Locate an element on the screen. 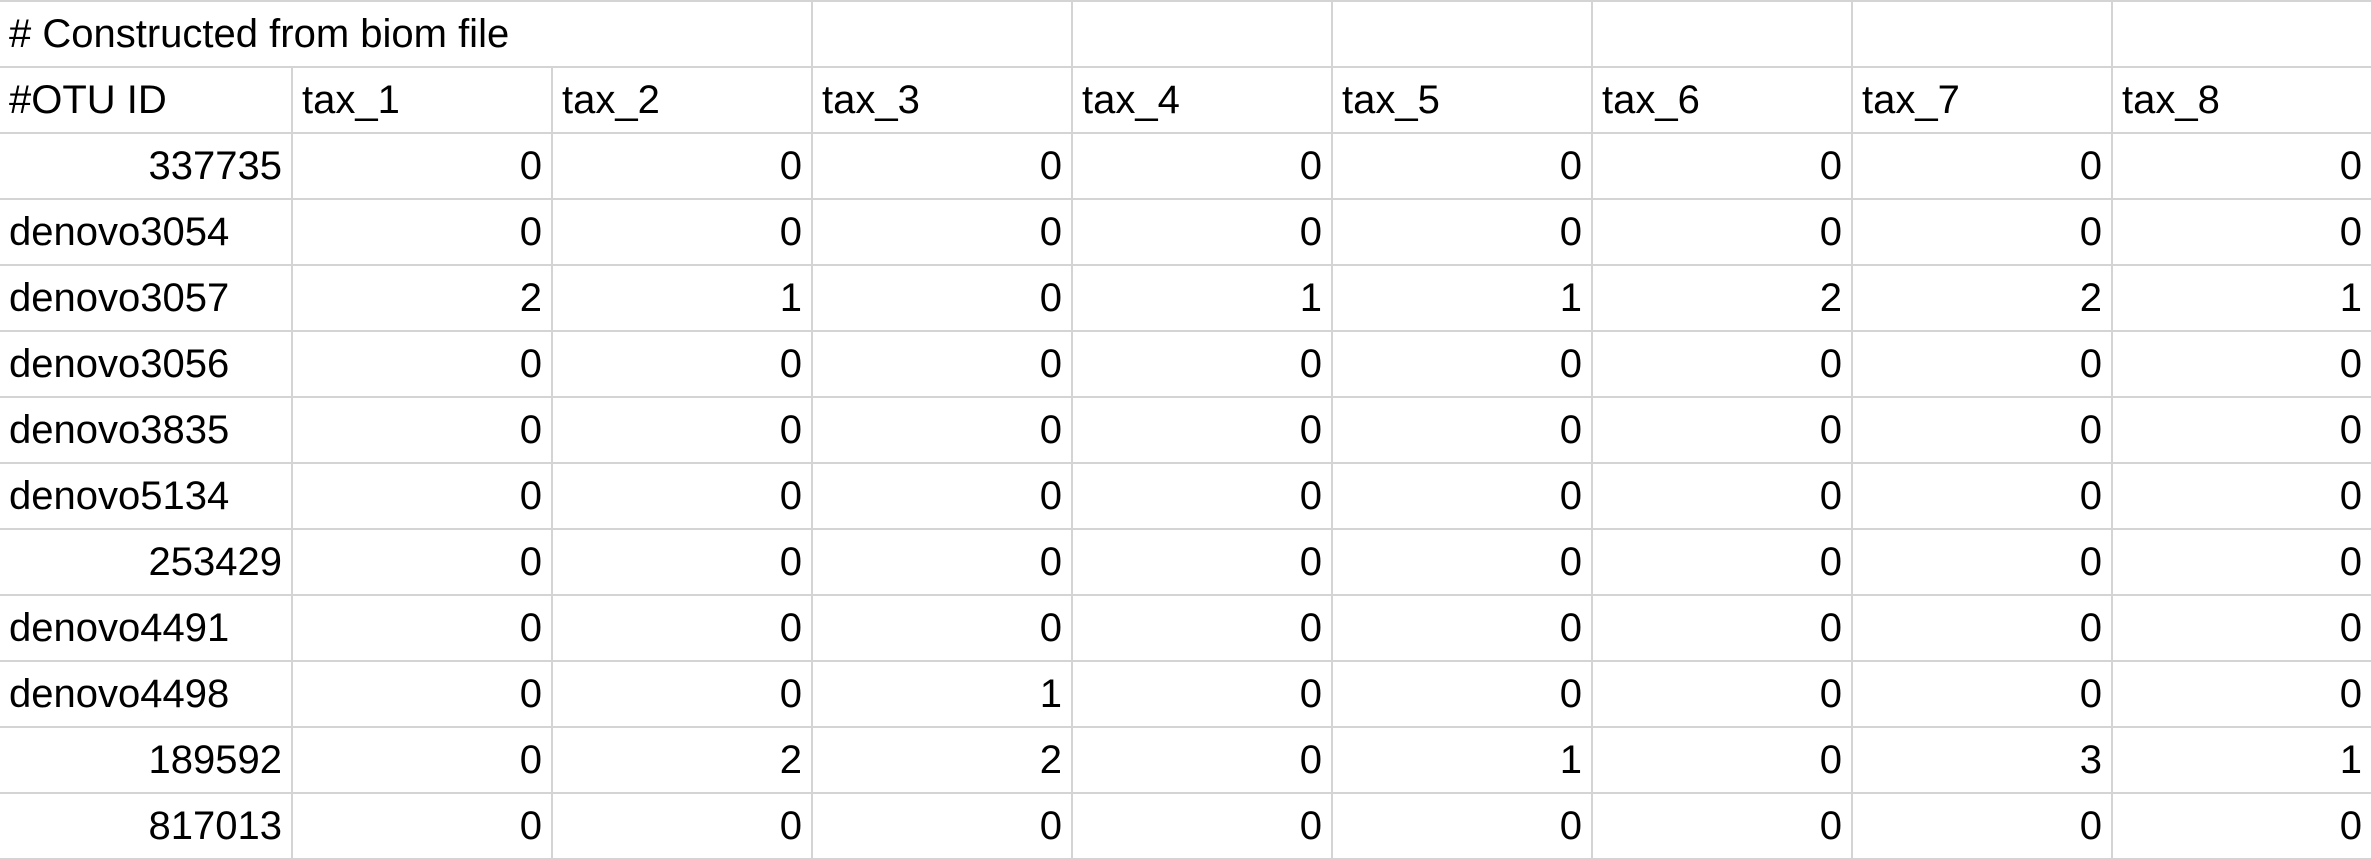  header-cell-otu-id: #OTU ID is located at coordinates (146, 100).